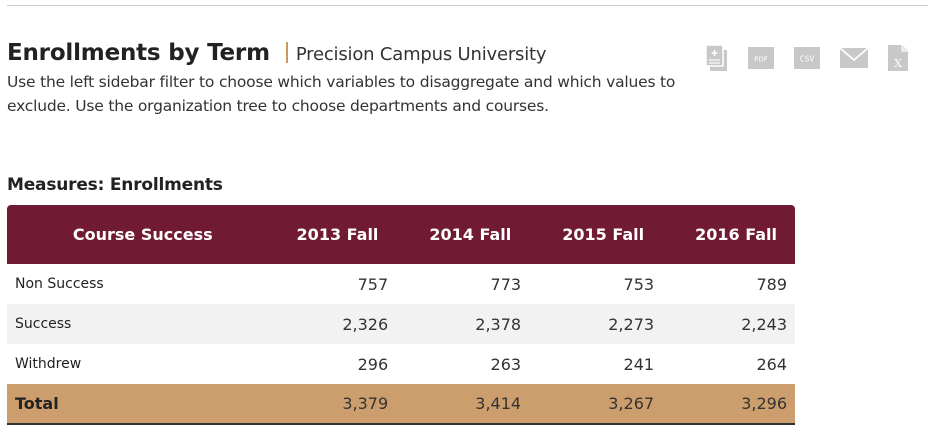  Describe the element at coordinates (401, 404) in the screenshot. I see `table-total-row: Total 3,379 3,414 3,267 3,296` at that location.